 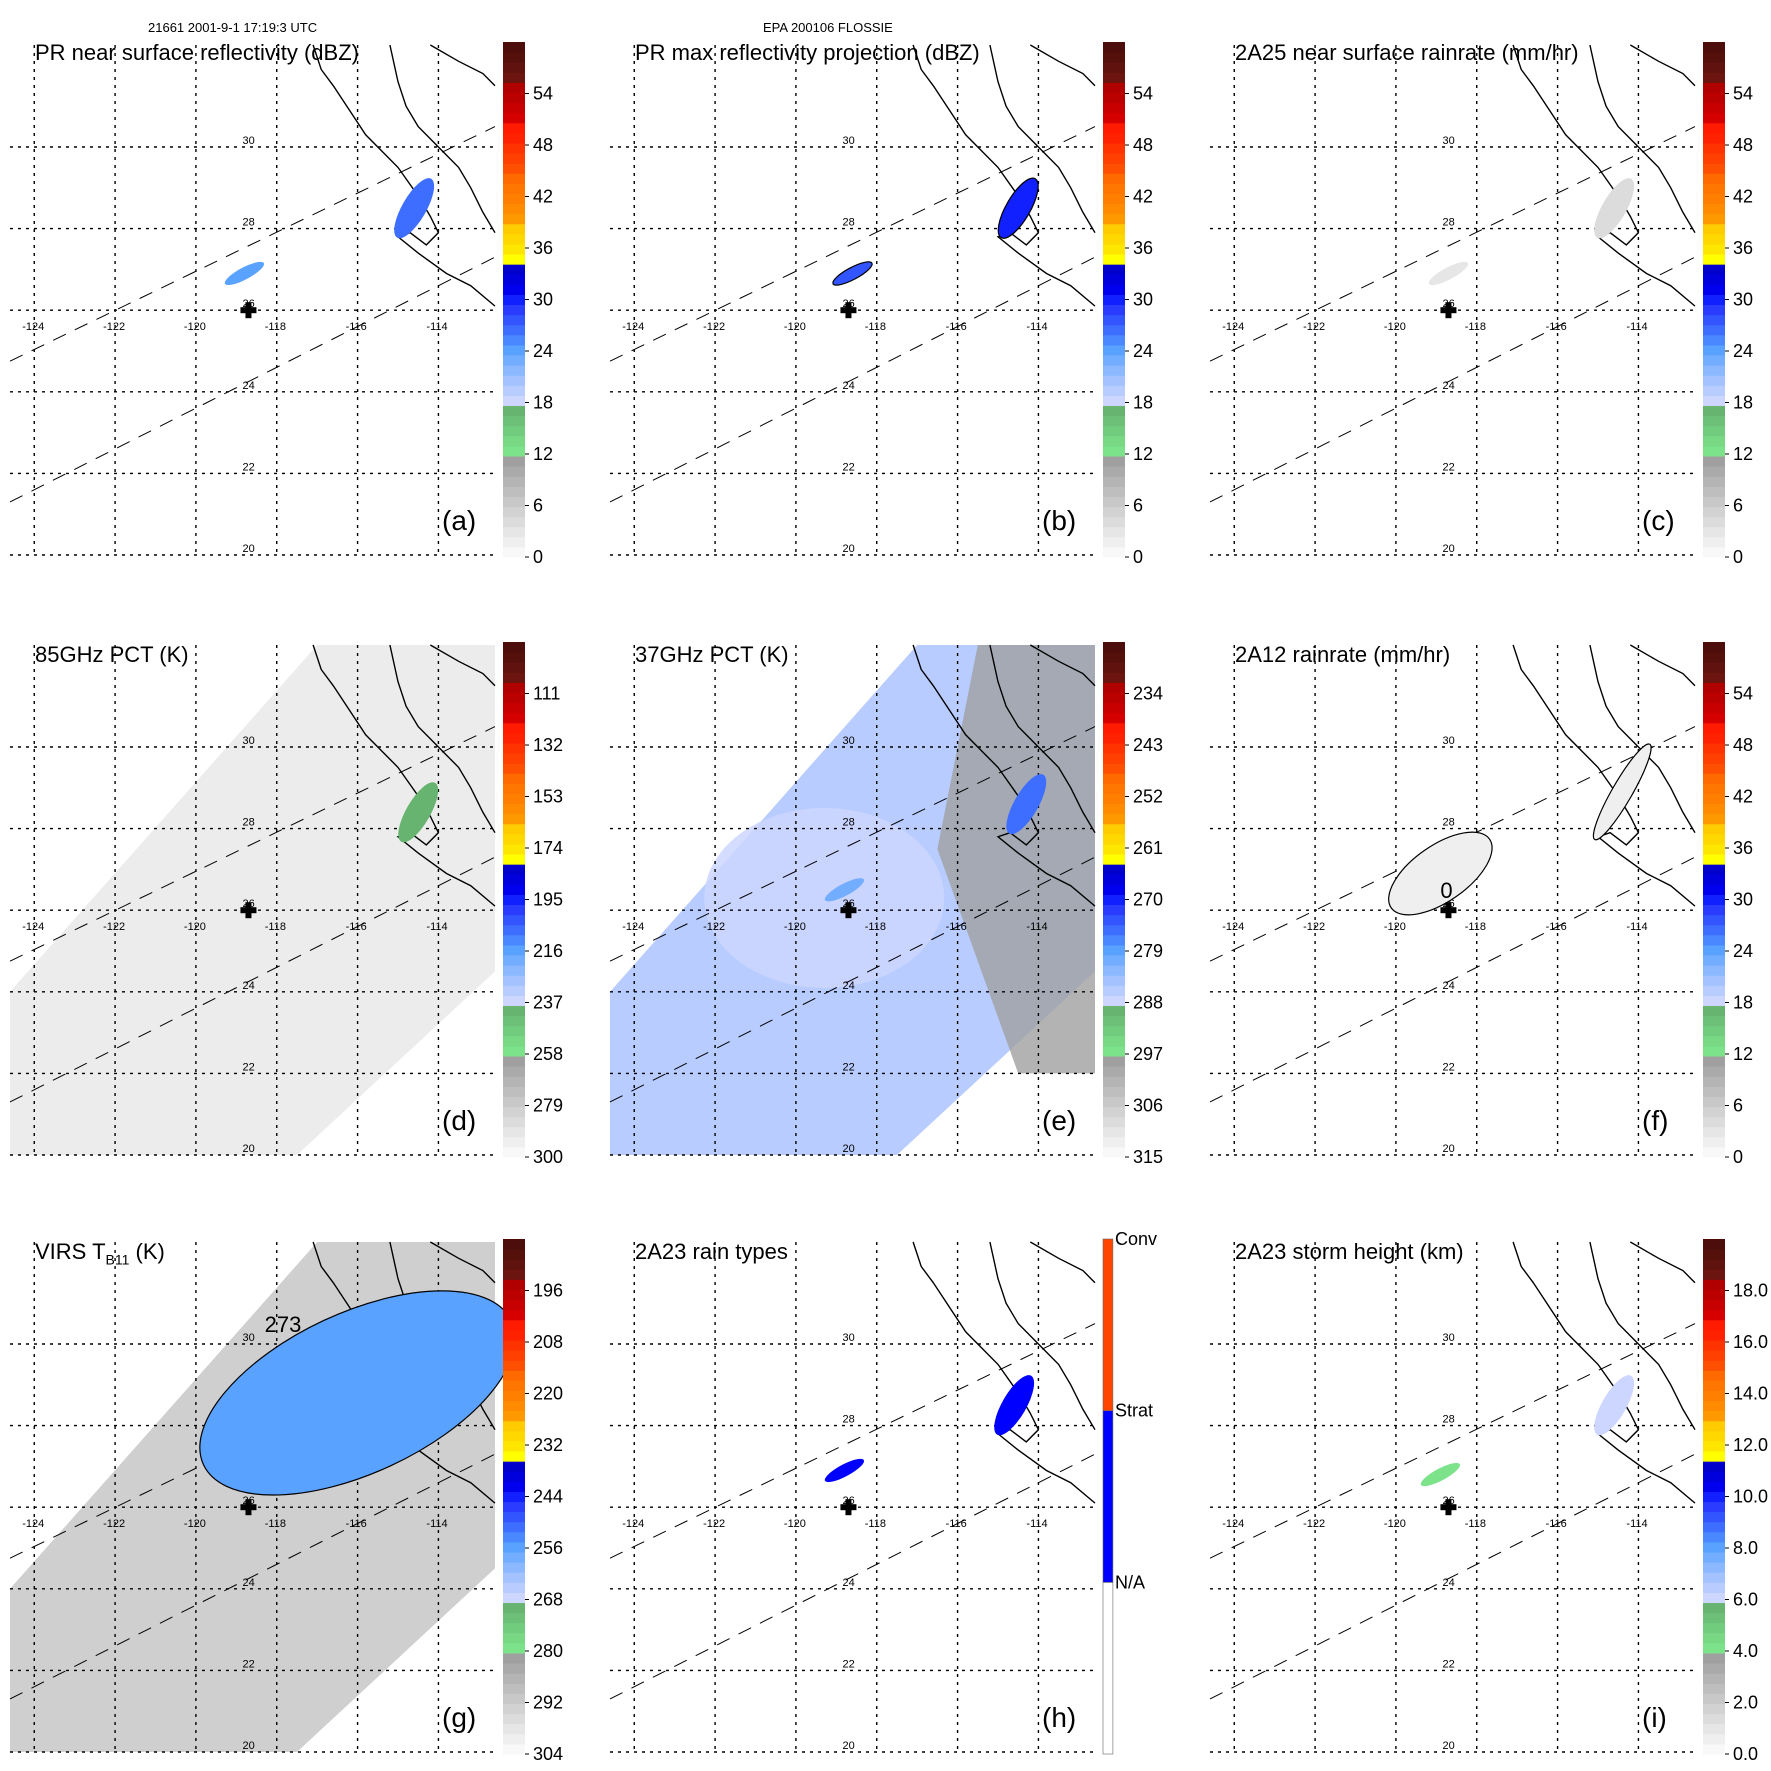 I want to click on pr-swath-edge, so click(x=852, y=844).